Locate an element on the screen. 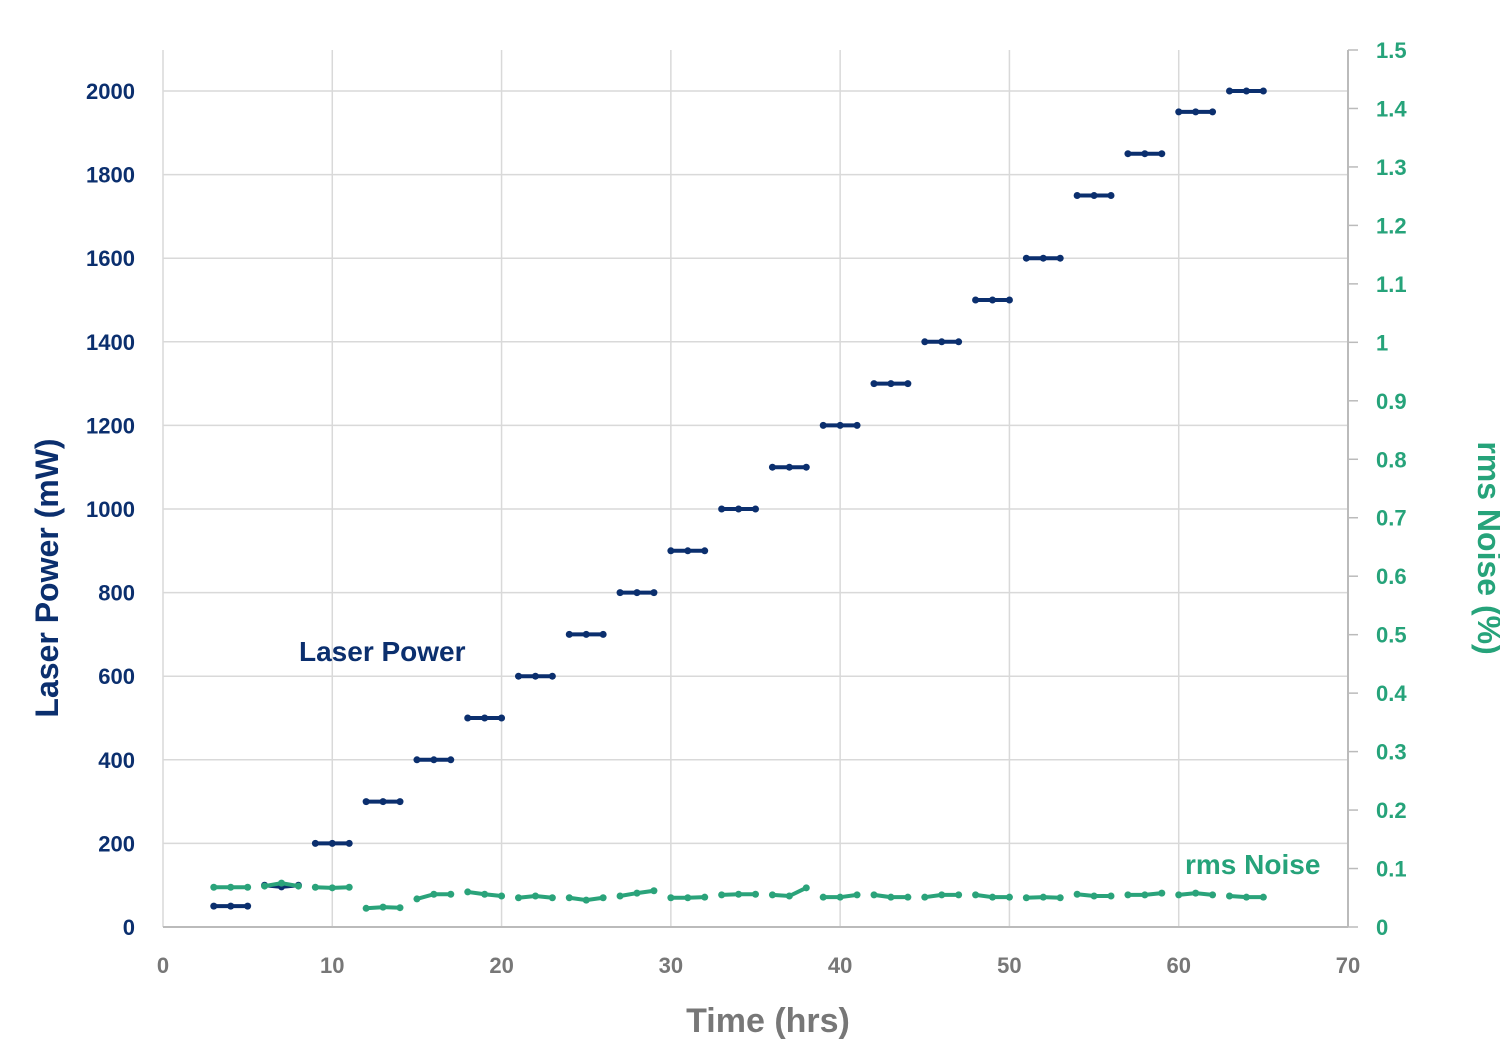 The width and height of the screenshot is (1500, 1058). x-tick-label: 30 is located at coordinates (671, 965).